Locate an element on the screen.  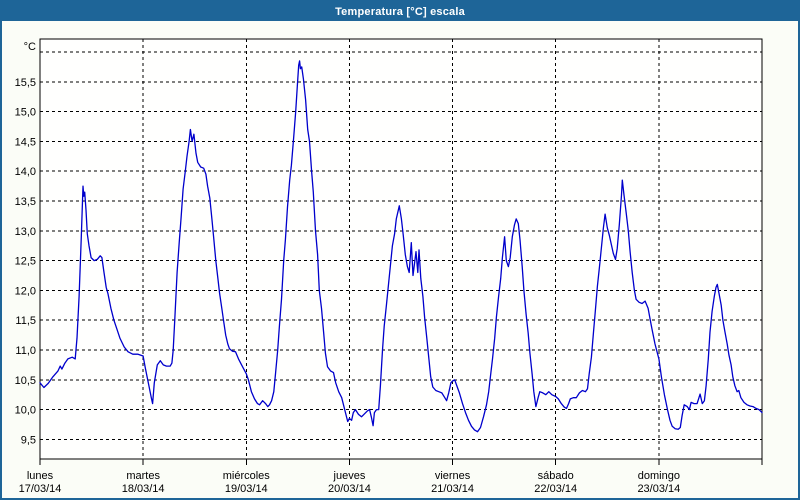
y-tick-label: 13,5 is located at coordinates (25, 202).